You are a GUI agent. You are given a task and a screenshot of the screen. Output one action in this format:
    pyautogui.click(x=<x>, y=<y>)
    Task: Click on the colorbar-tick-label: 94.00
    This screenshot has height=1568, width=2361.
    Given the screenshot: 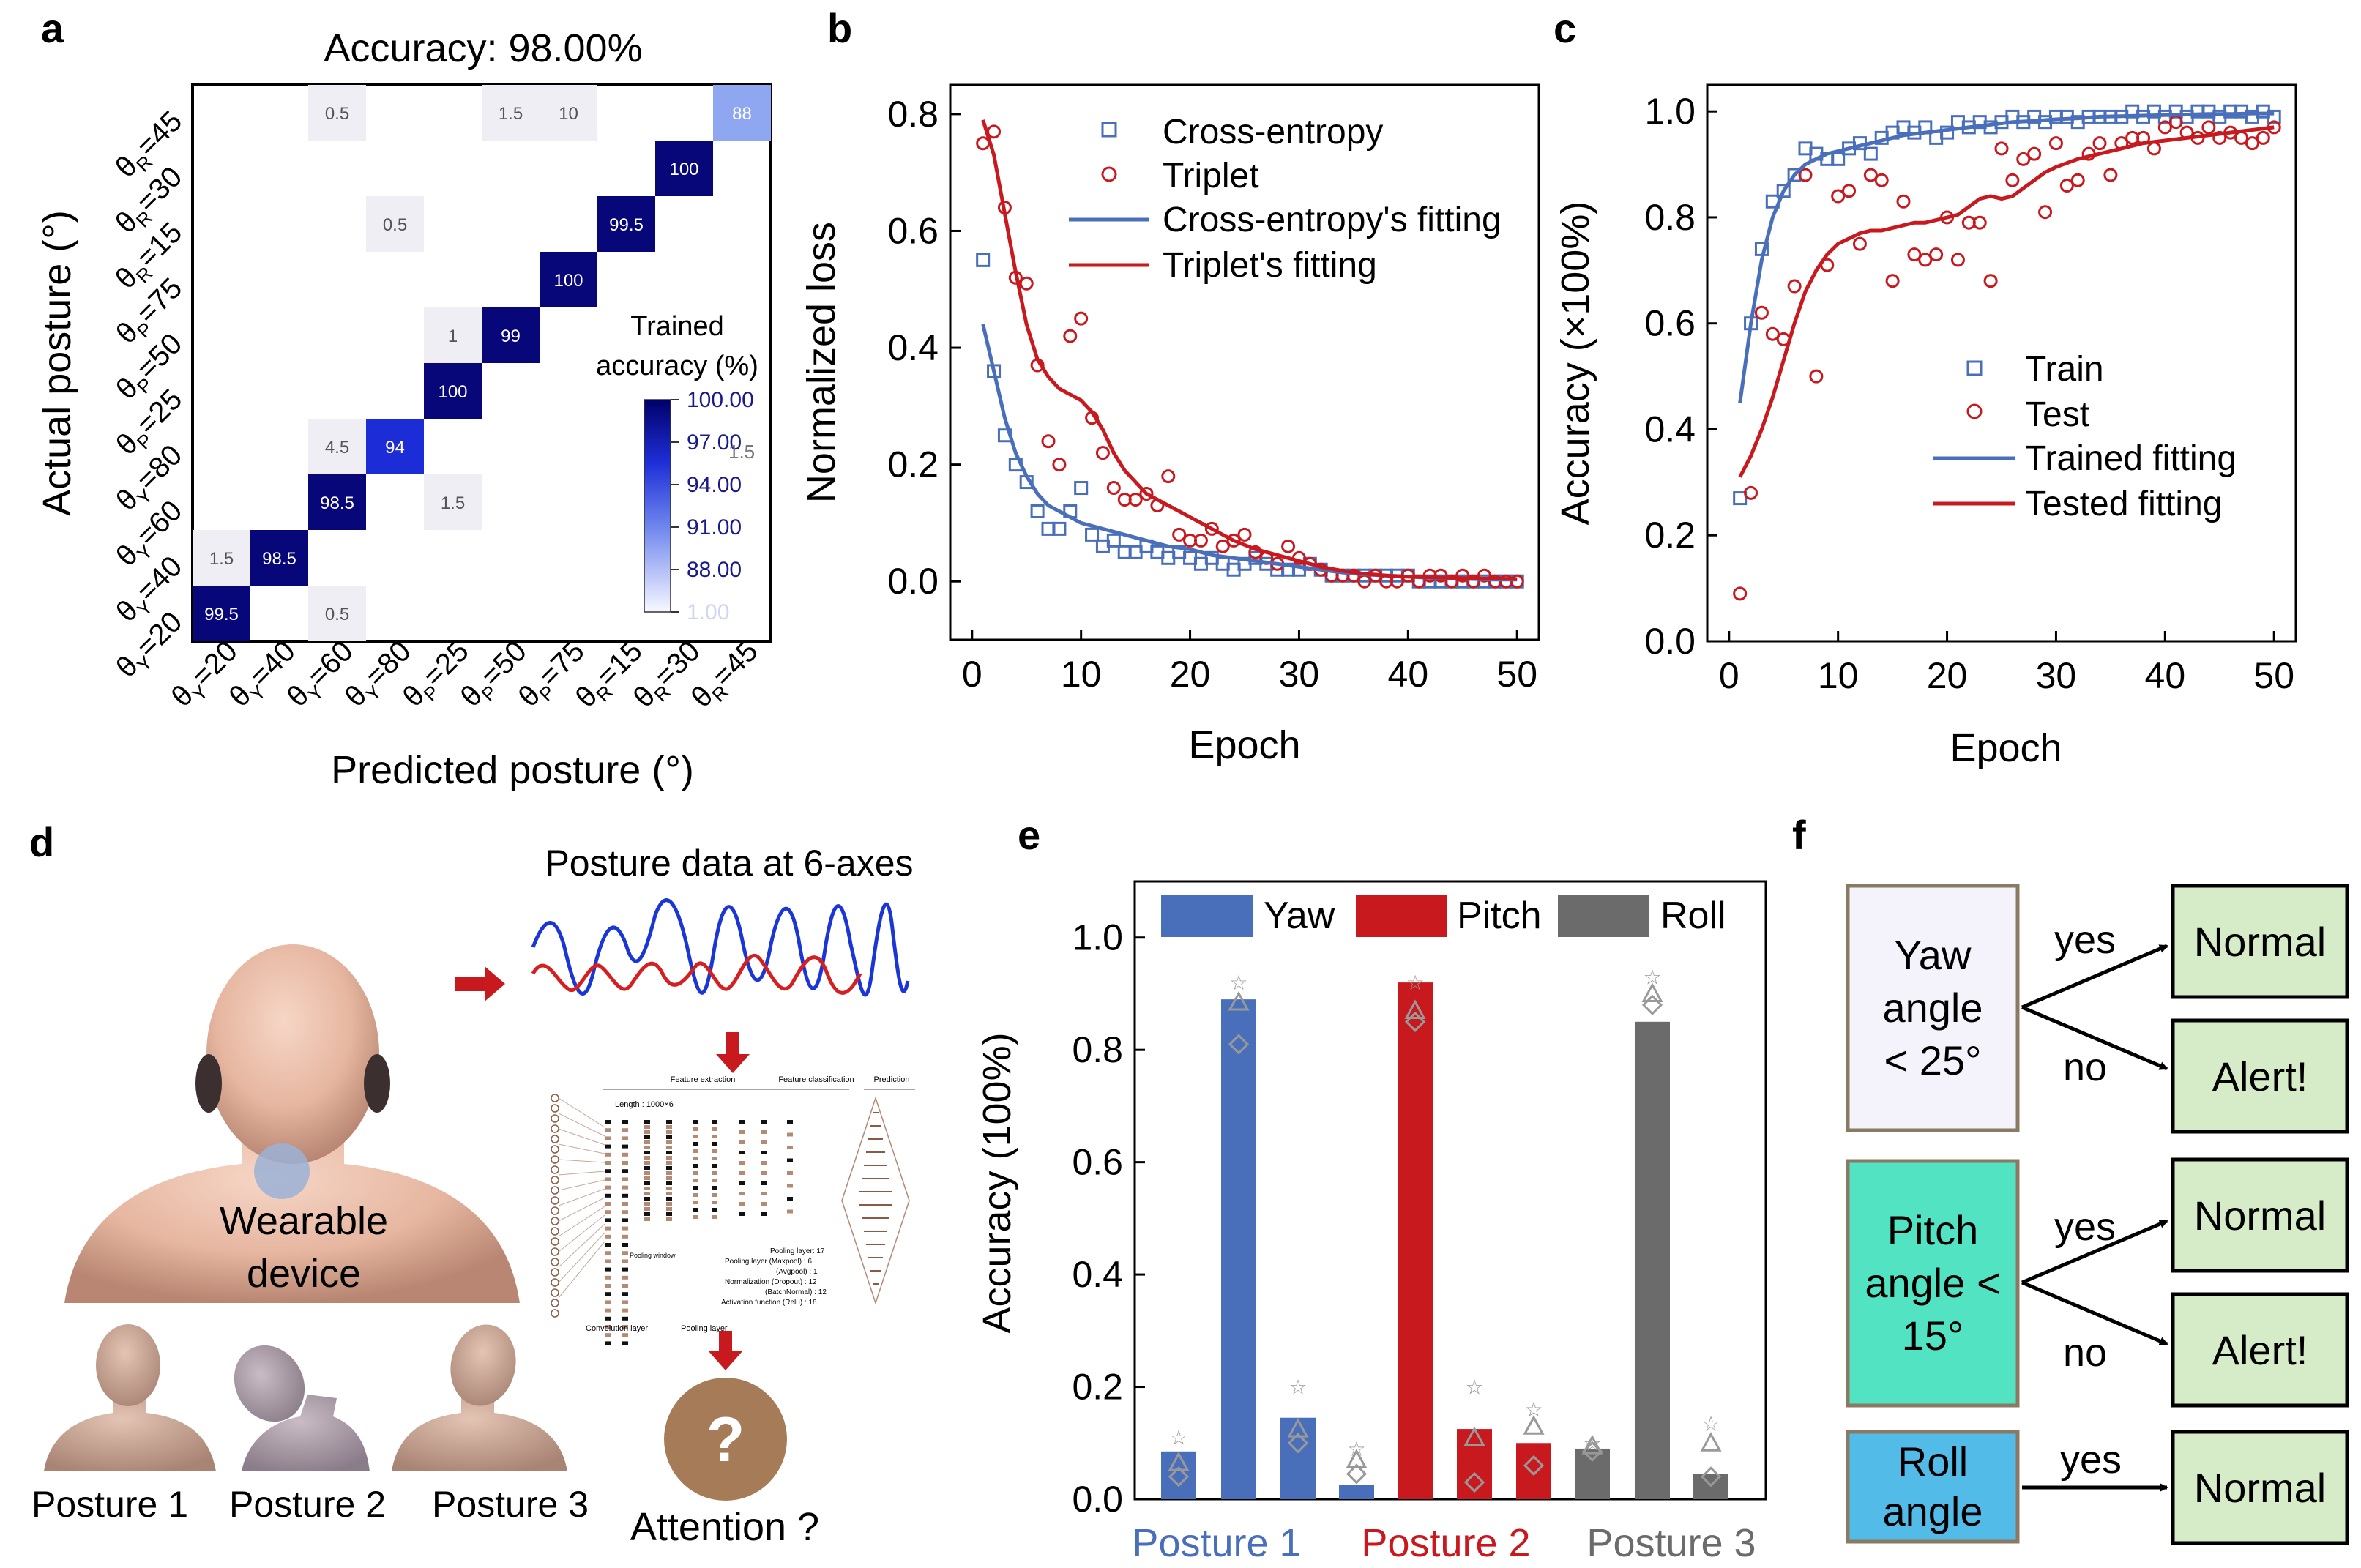 What is the action you would take?
    pyautogui.click(x=714, y=485)
    